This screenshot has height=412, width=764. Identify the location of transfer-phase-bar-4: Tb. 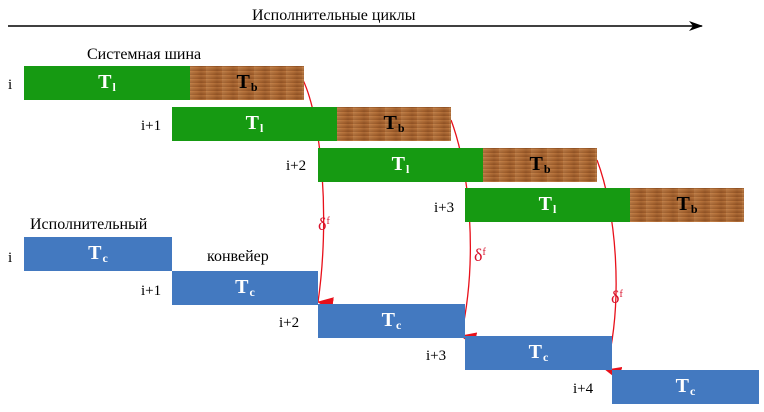
(687, 205).